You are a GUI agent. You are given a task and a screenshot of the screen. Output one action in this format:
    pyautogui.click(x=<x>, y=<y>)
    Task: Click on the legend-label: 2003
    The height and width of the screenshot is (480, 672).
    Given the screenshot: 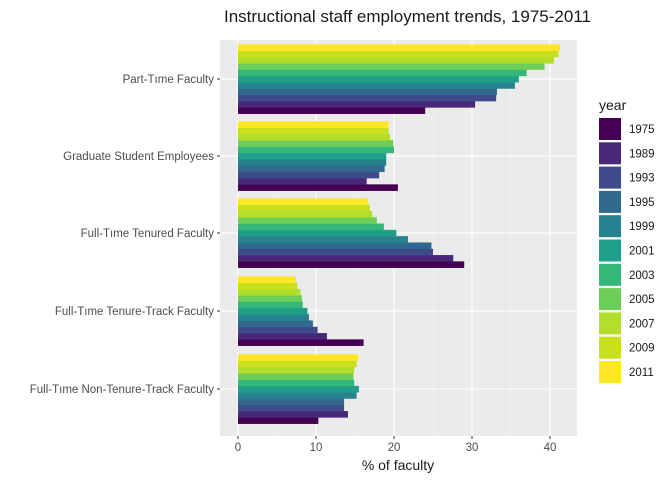 What is the action you would take?
    pyautogui.click(x=642, y=276)
    